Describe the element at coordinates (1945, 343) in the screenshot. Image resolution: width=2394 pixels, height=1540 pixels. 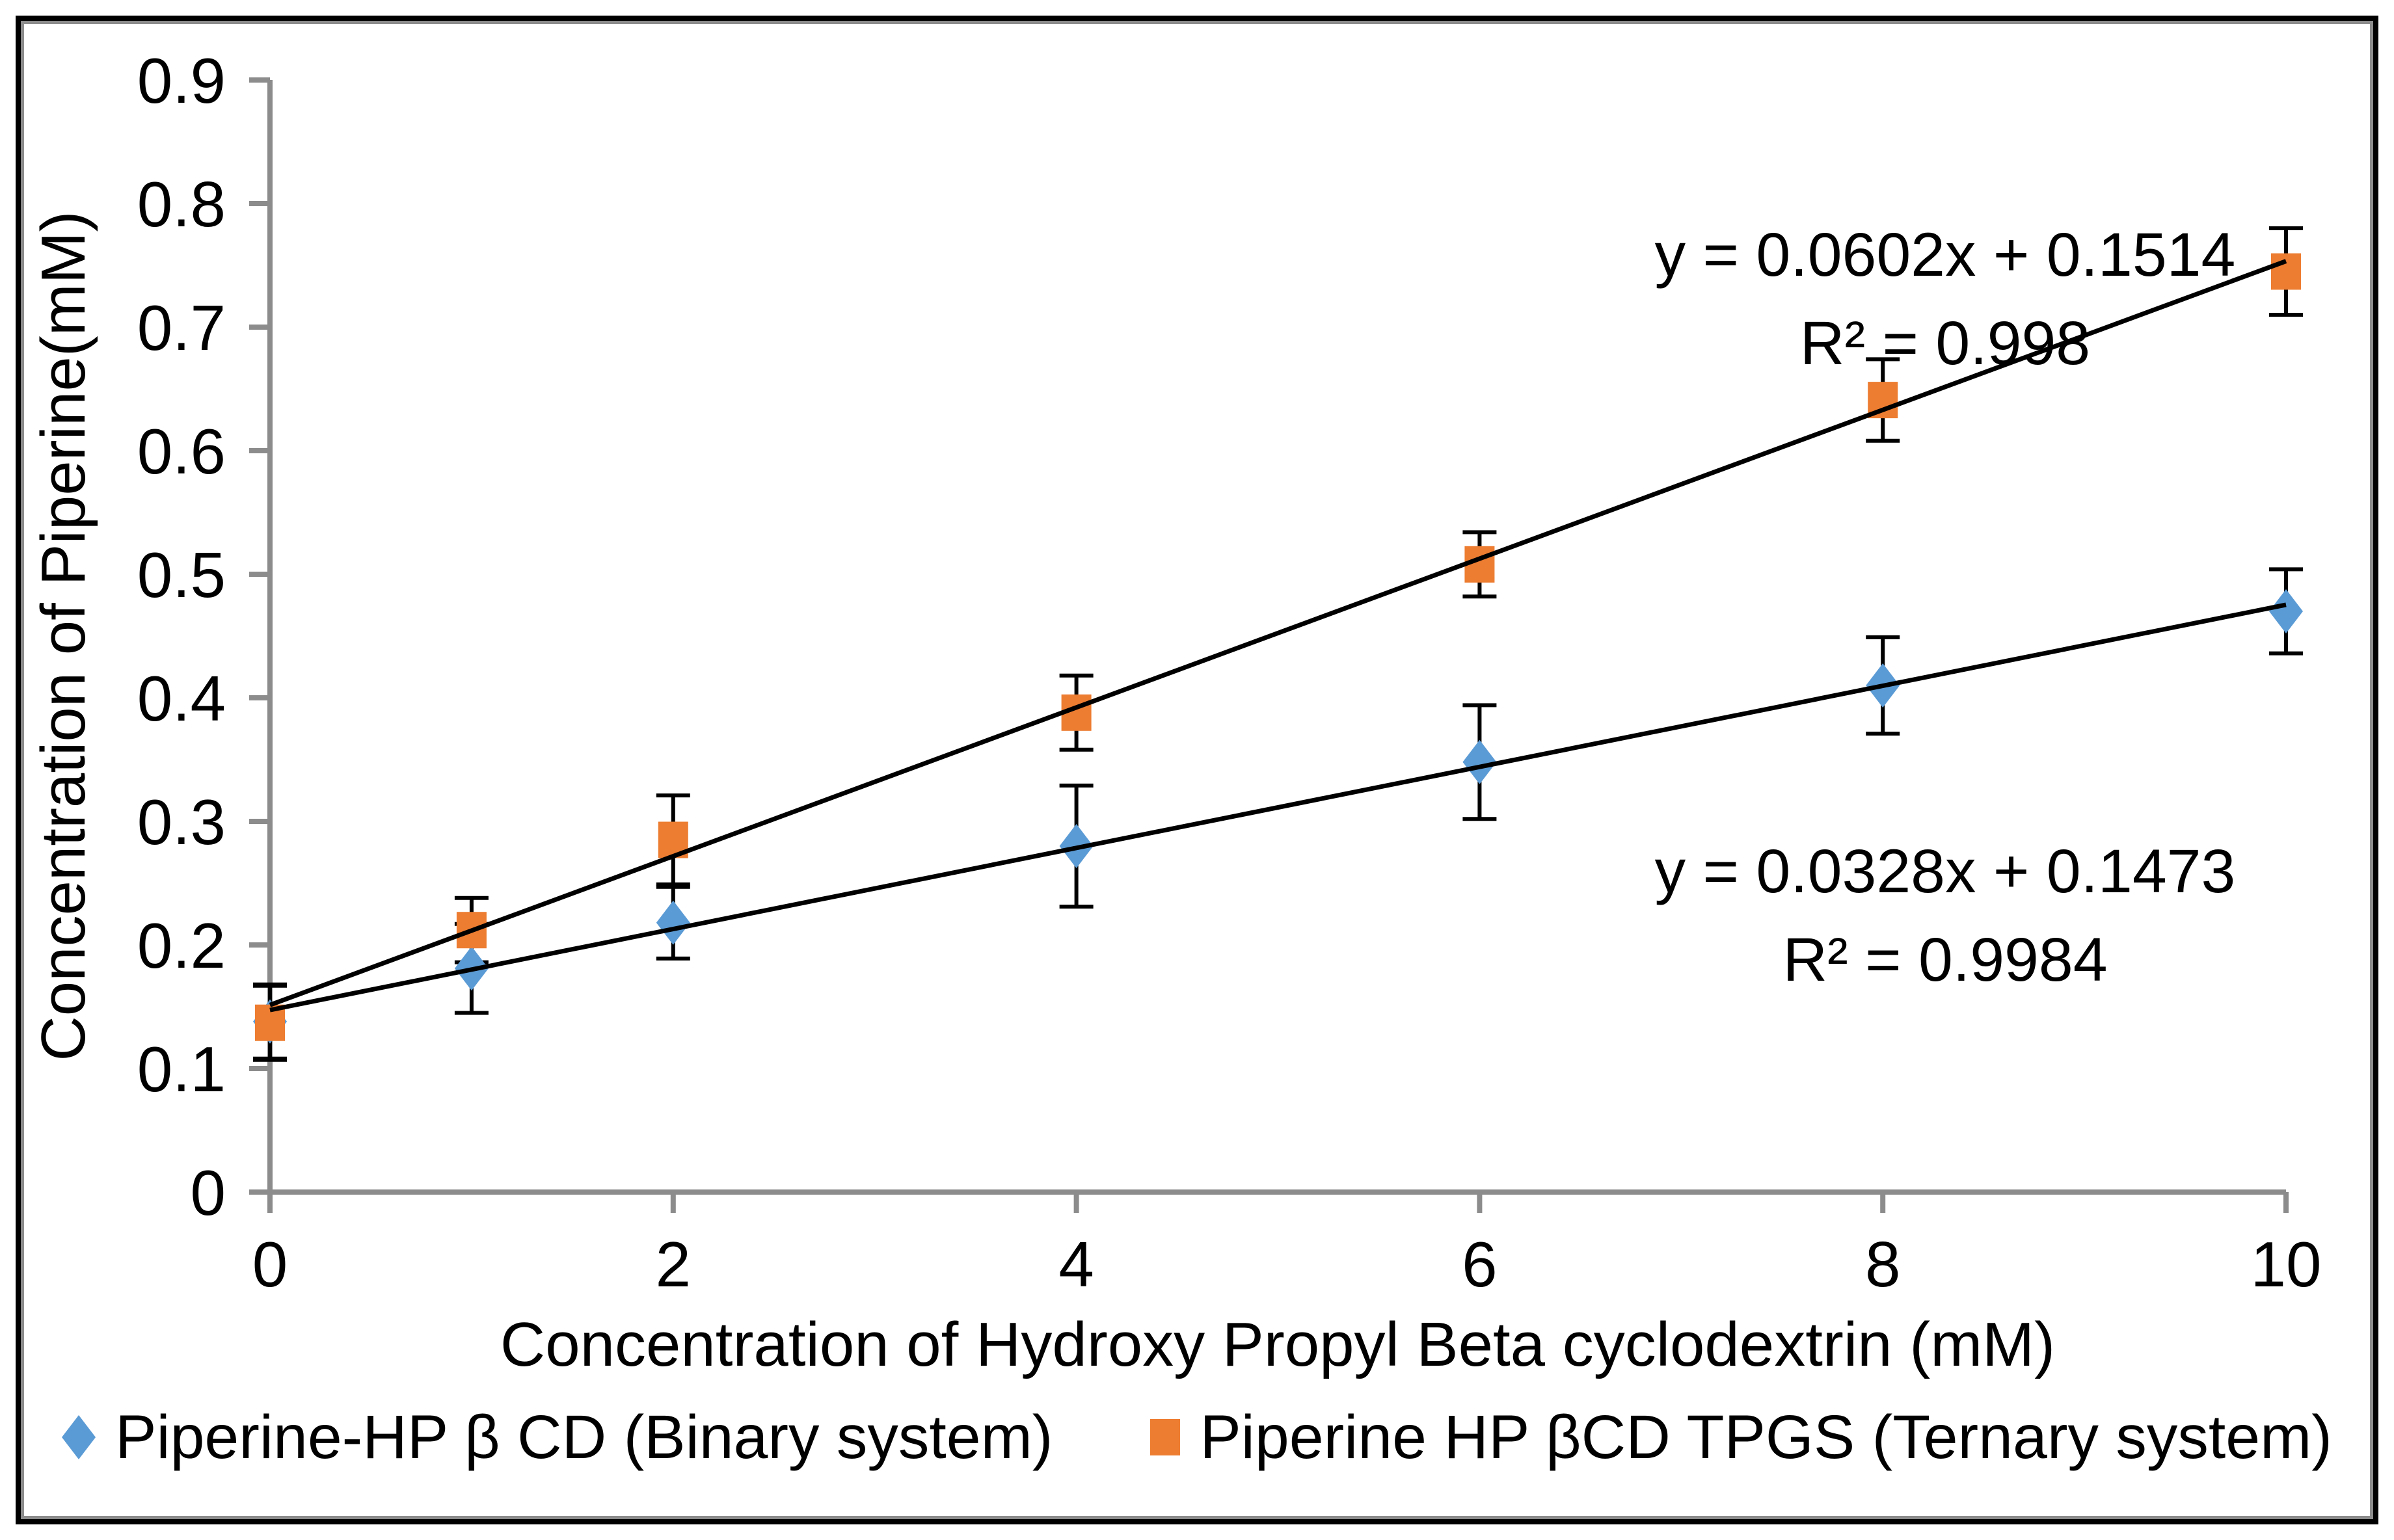
I see `ternary-trendline-r2: R² = 0.998` at that location.